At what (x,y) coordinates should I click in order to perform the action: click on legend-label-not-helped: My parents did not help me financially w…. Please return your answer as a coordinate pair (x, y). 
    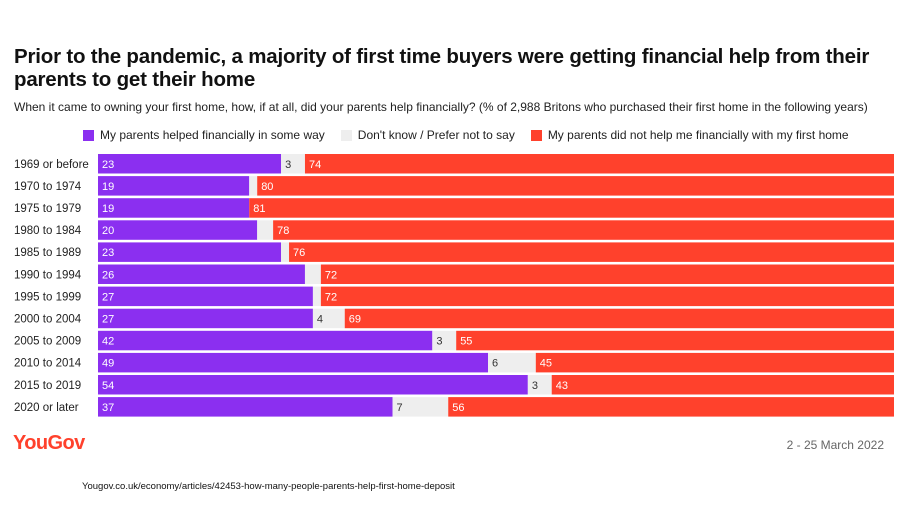
    Looking at the image, I should click on (698, 135).